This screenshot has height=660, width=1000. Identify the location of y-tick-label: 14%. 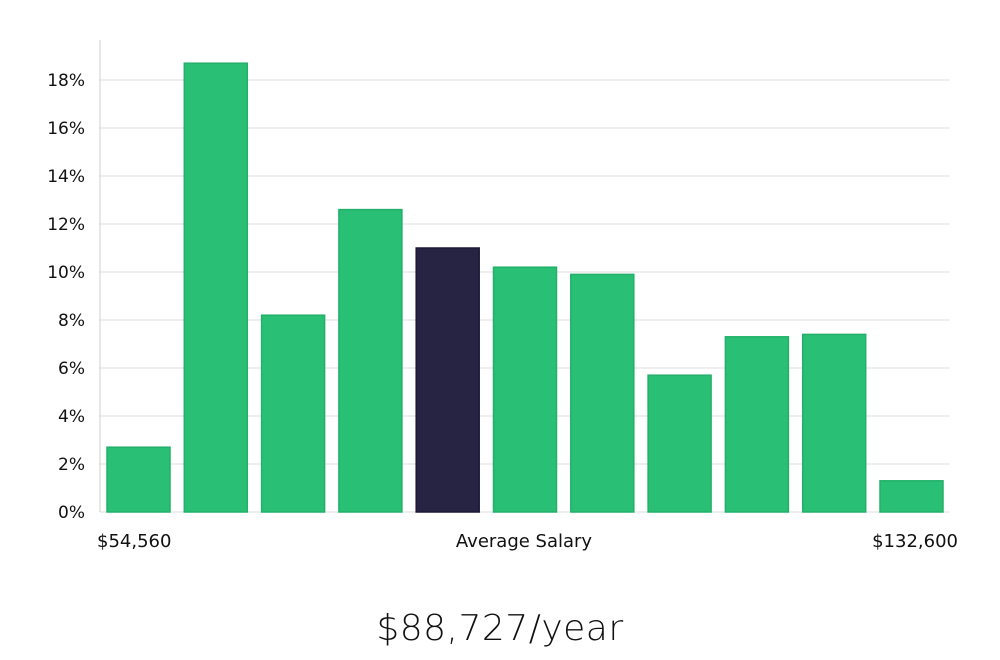
(66, 177).